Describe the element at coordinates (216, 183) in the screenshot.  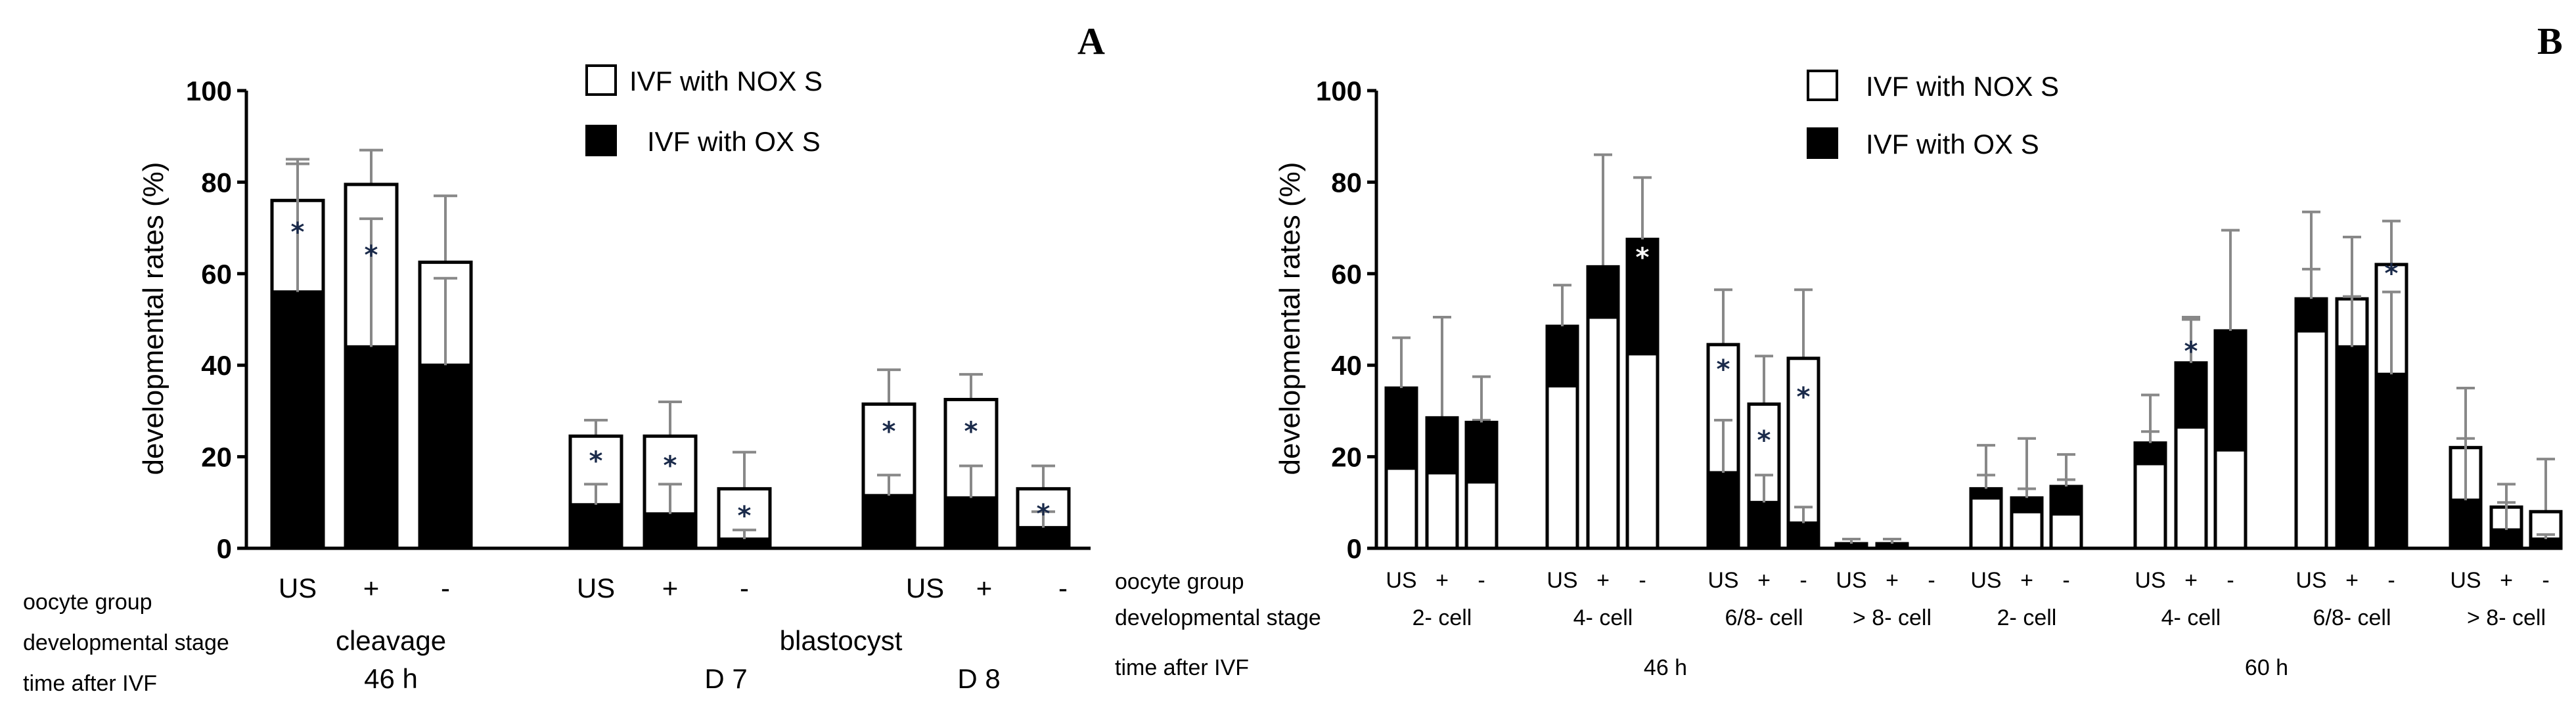
I see `panel-a-ytick-label: 80` at that location.